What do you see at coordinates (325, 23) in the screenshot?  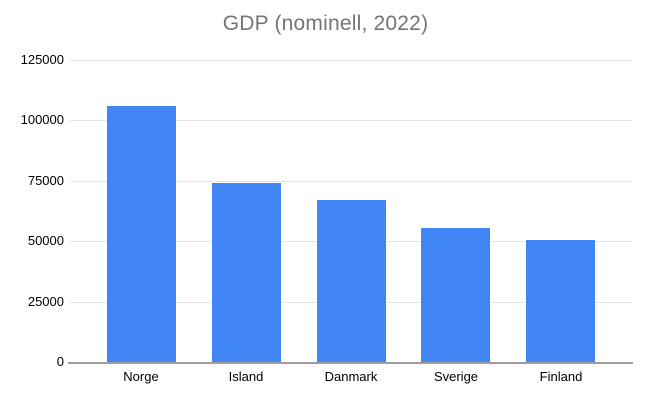 I see `chart-title: GDP (nominell, 2022)` at bounding box center [325, 23].